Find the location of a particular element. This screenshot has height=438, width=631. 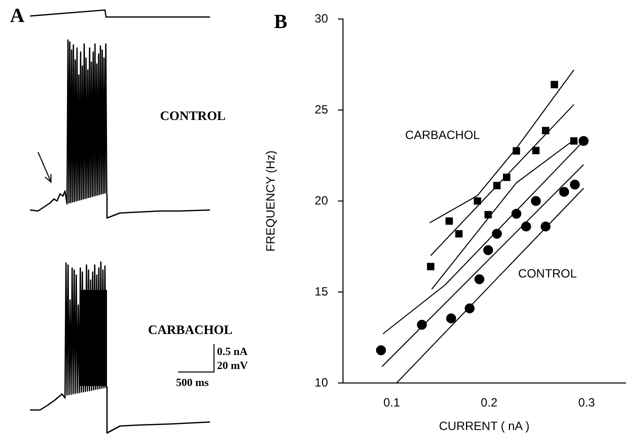

y-axis-title: FREQUENCY (Hz) is located at coordinates (271, 201).